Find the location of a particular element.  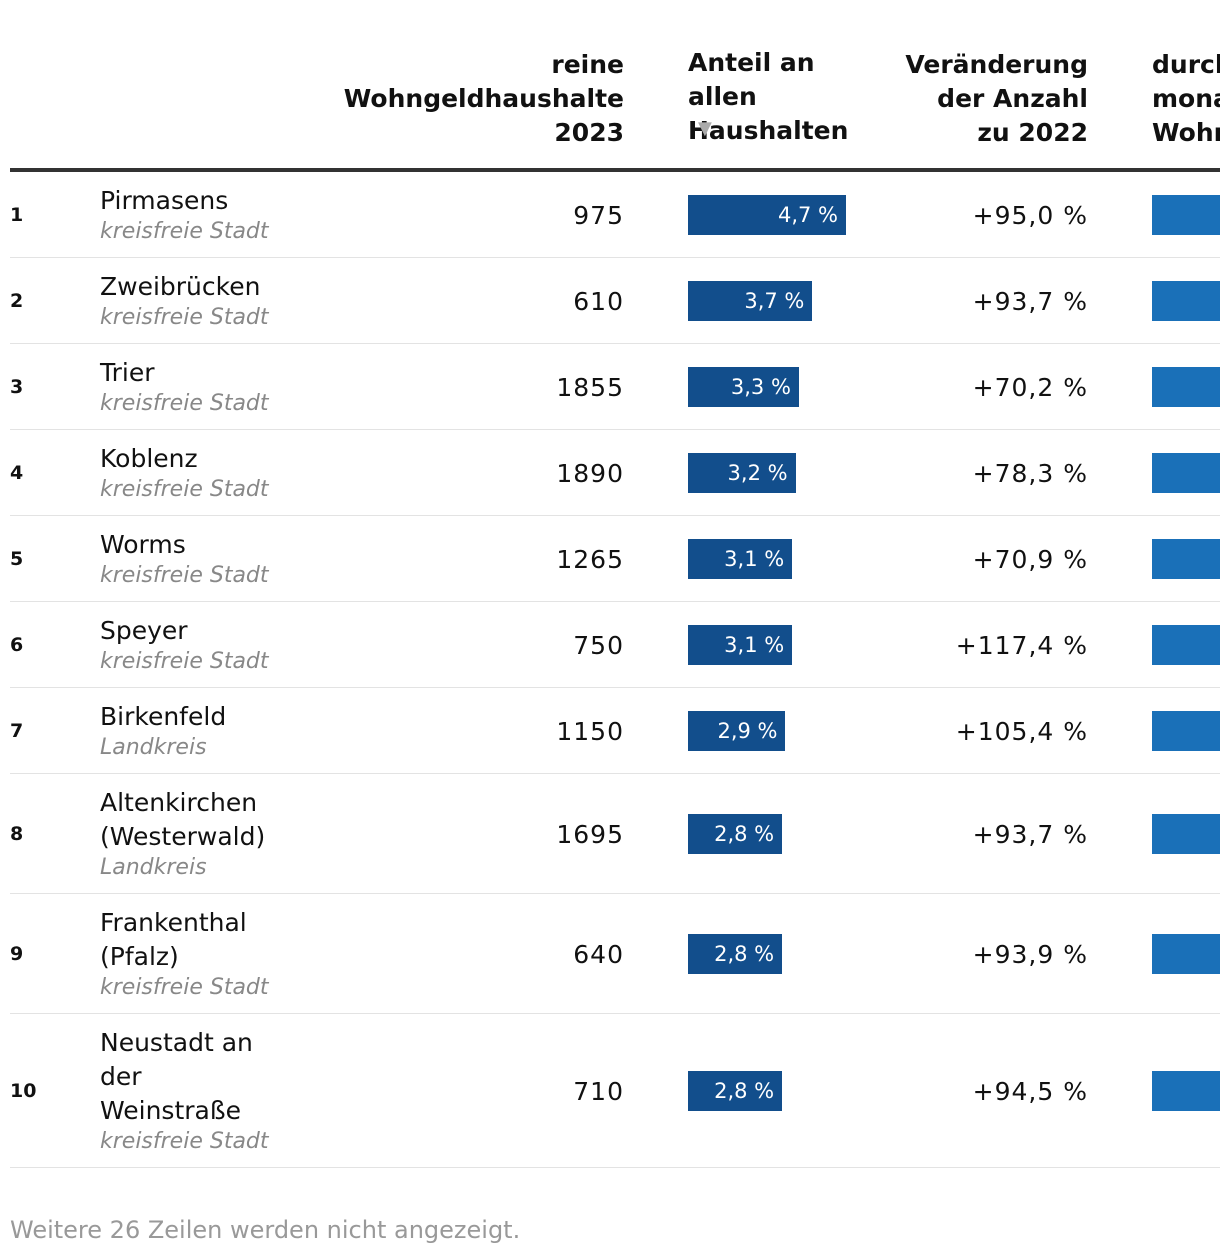

rank: 5 is located at coordinates (55, 558).